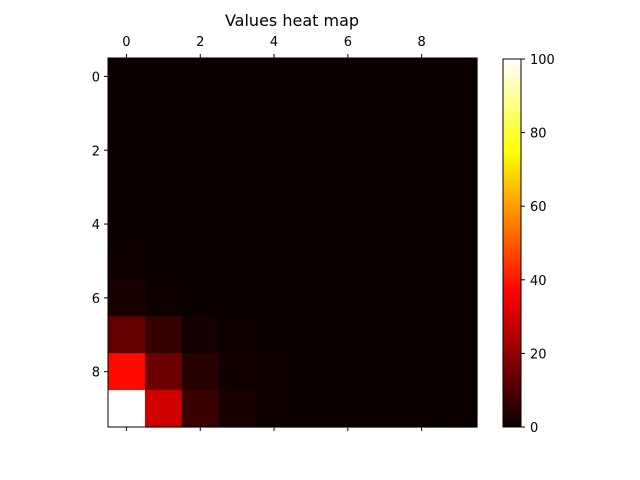 This screenshot has height=480, width=640. Describe the element at coordinates (534, 428) in the screenshot. I see `colorbar-tick-label-0: 0` at that location.